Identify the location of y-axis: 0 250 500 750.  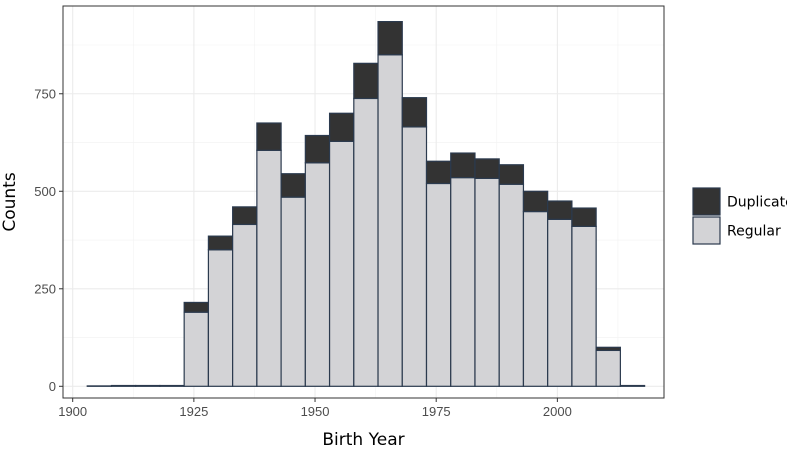
(48, 240).